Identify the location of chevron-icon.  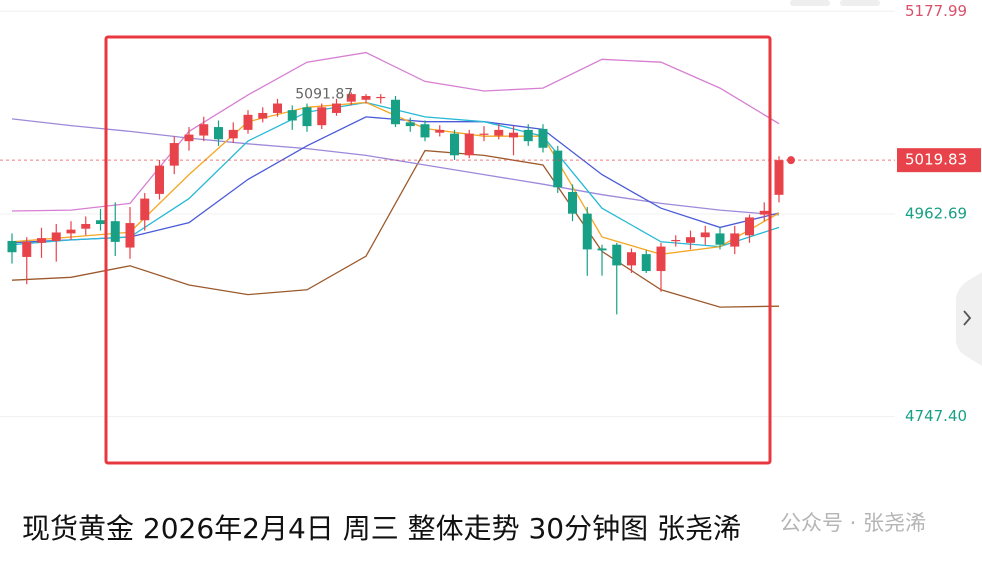
(967, 318).